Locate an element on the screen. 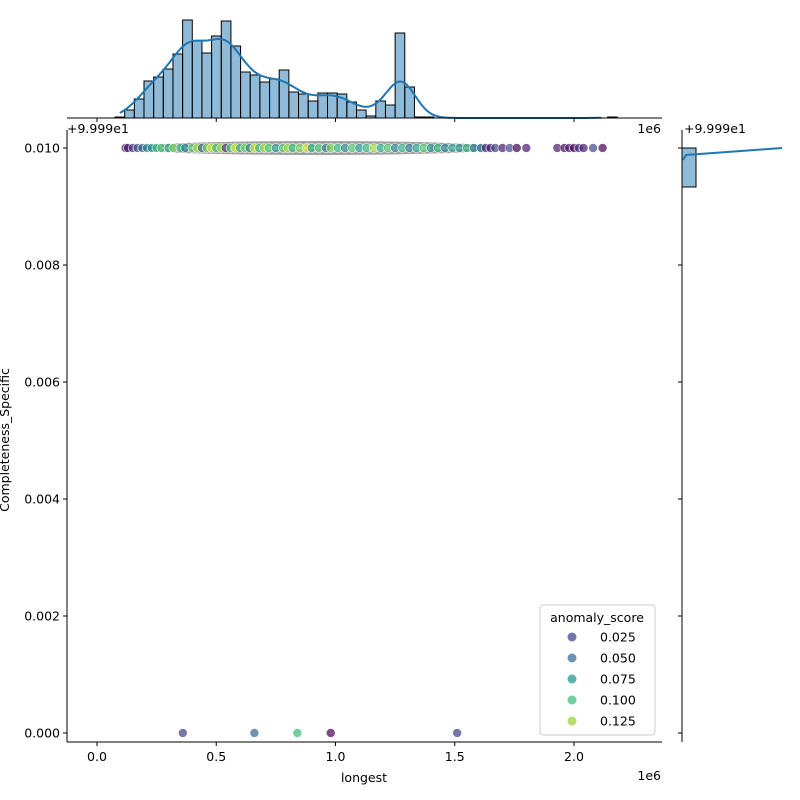 The image size is (800, 800). legend-label: 0.100 is located at coordinates (618, 700).